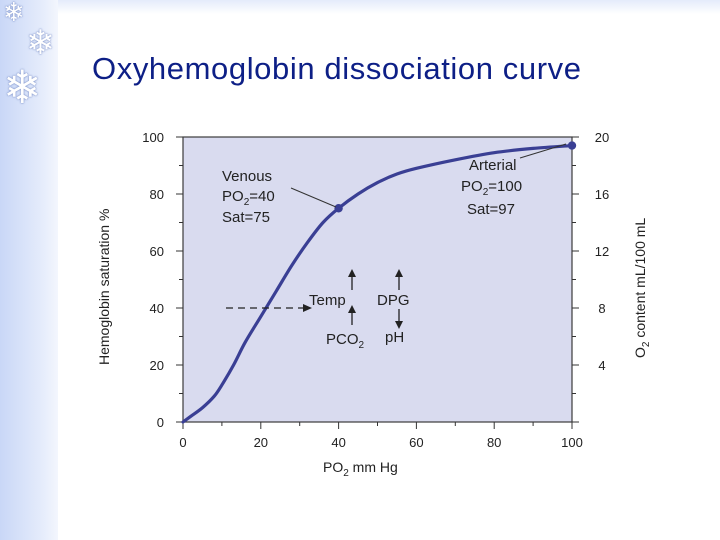 The image size is (720, 540). Describe the element at coordinates (261, 442) in the screenshot. I see `x-tick-label: 20` at that location.